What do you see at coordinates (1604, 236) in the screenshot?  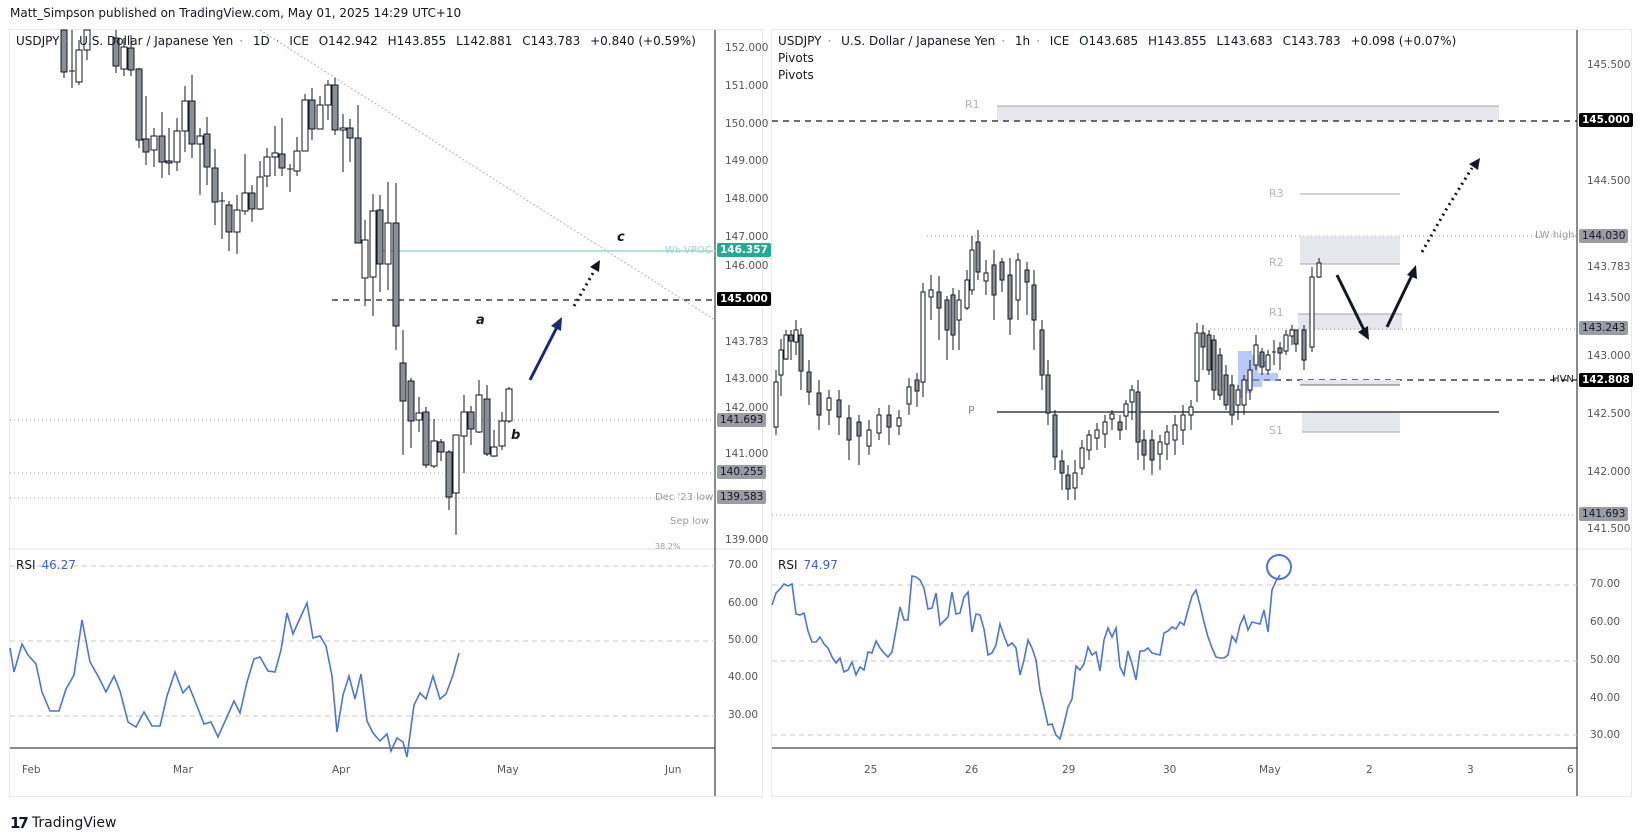 I see `lw-high-price-tag: 144.030` at bounding box center [1604, 236].